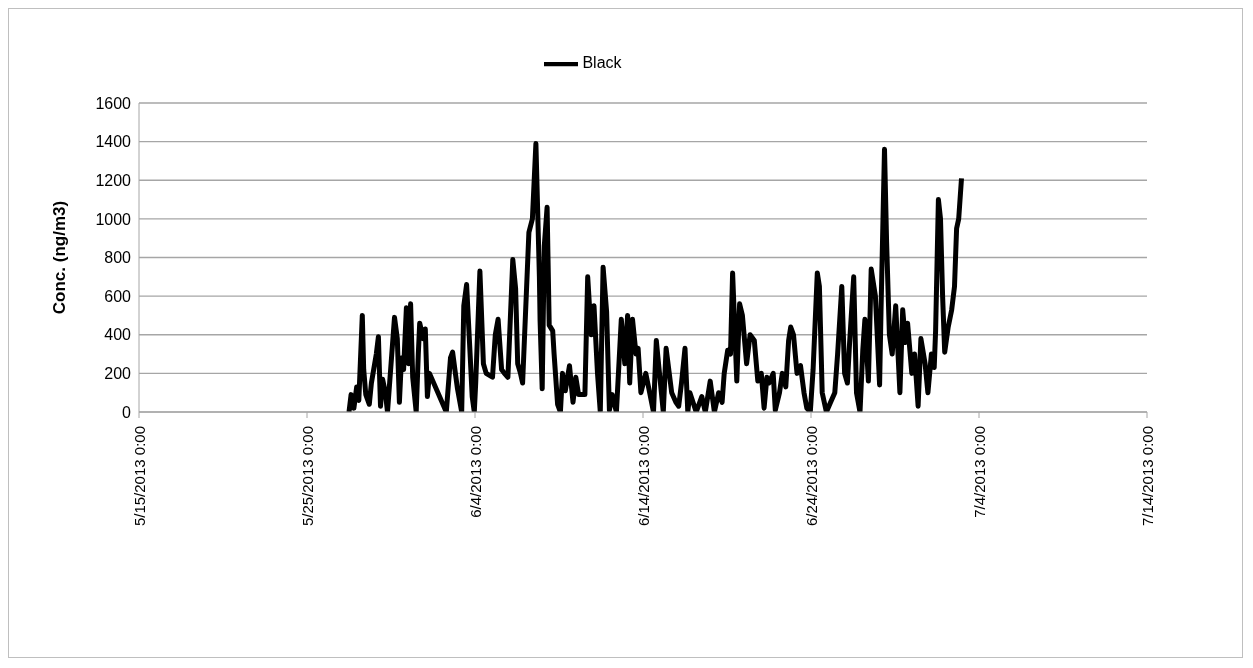 This screenshot has width=1253, height=668. Describe the element at coordinates (643, 476) in the screenshot. I see `x-tick-label: 6/14/2013 0:00` at that location.